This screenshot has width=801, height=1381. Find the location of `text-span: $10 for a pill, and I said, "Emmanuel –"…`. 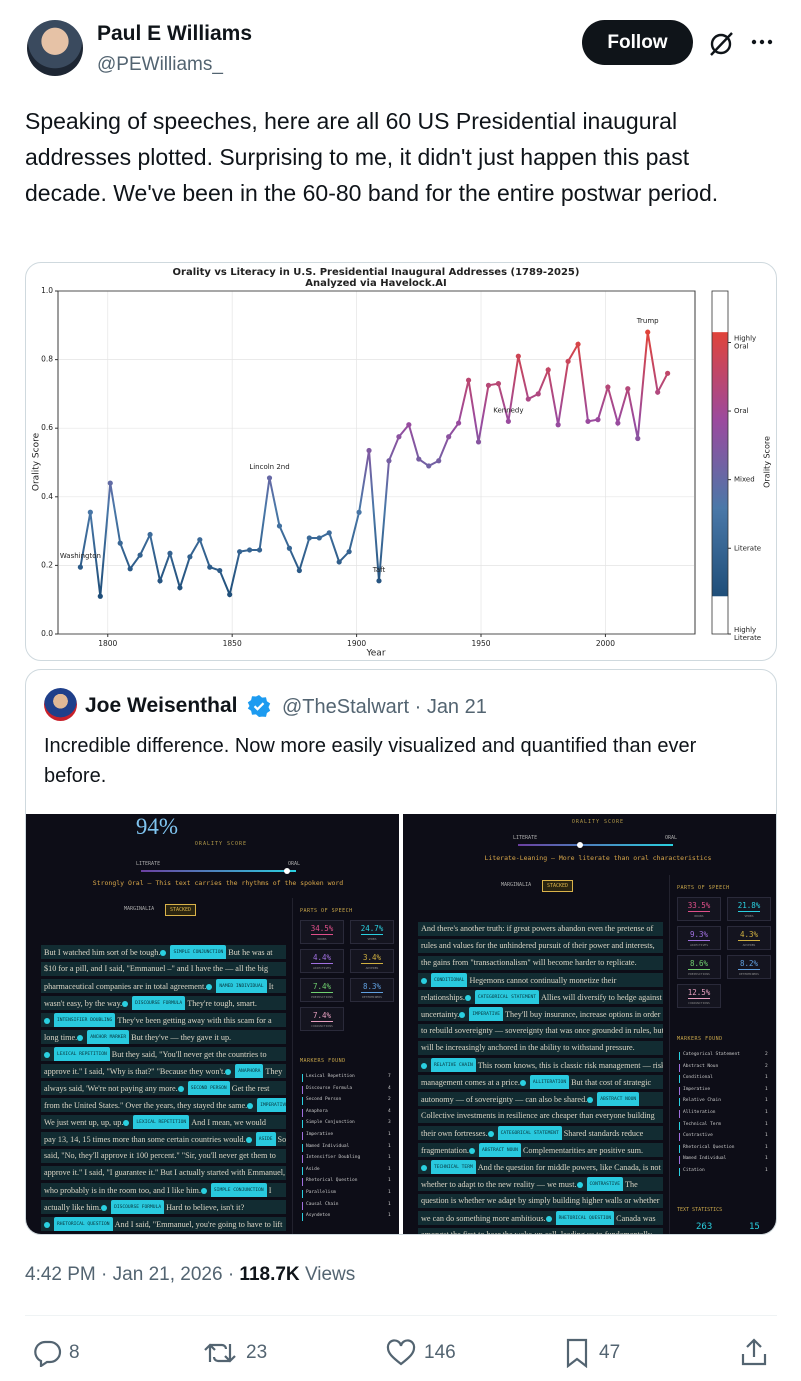

text-span: $10 for a pill, and I said, "Emmanuel –"… is located at coordinates (156, 968).